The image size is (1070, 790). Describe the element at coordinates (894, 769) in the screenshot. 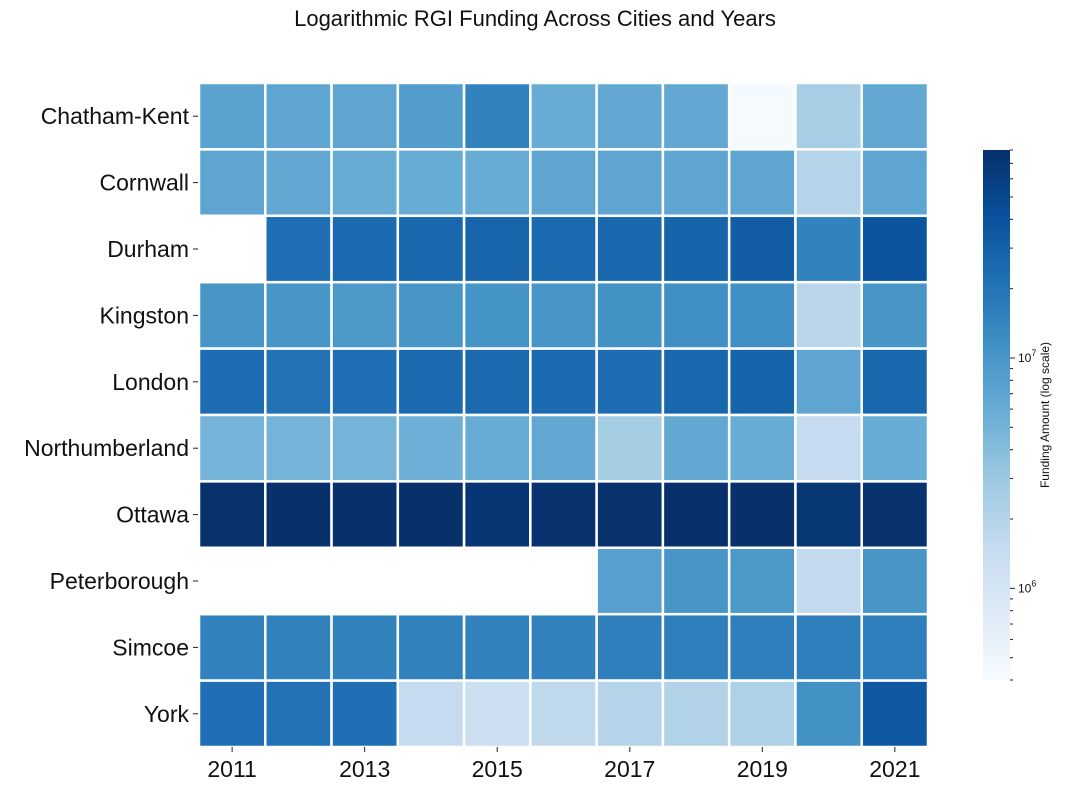

I see `x-tick-label: 2021` at that location.